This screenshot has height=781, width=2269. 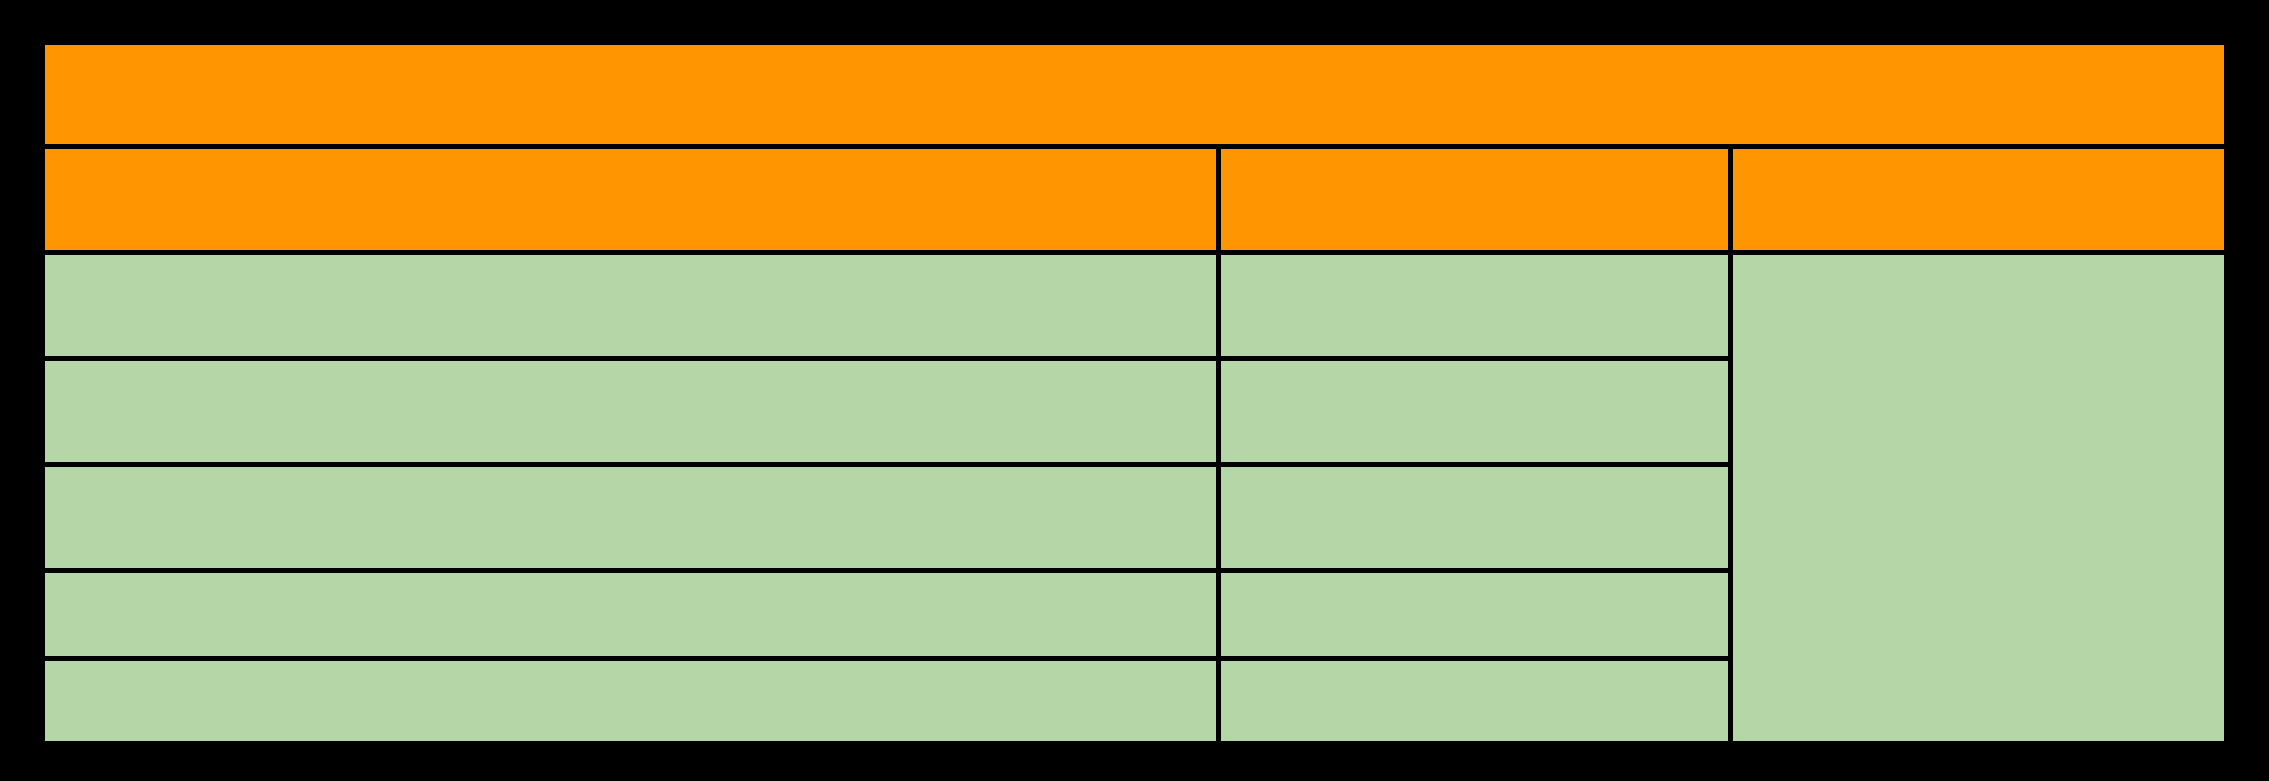 I want to click on merged-cell, so click(x=1978, y=498).